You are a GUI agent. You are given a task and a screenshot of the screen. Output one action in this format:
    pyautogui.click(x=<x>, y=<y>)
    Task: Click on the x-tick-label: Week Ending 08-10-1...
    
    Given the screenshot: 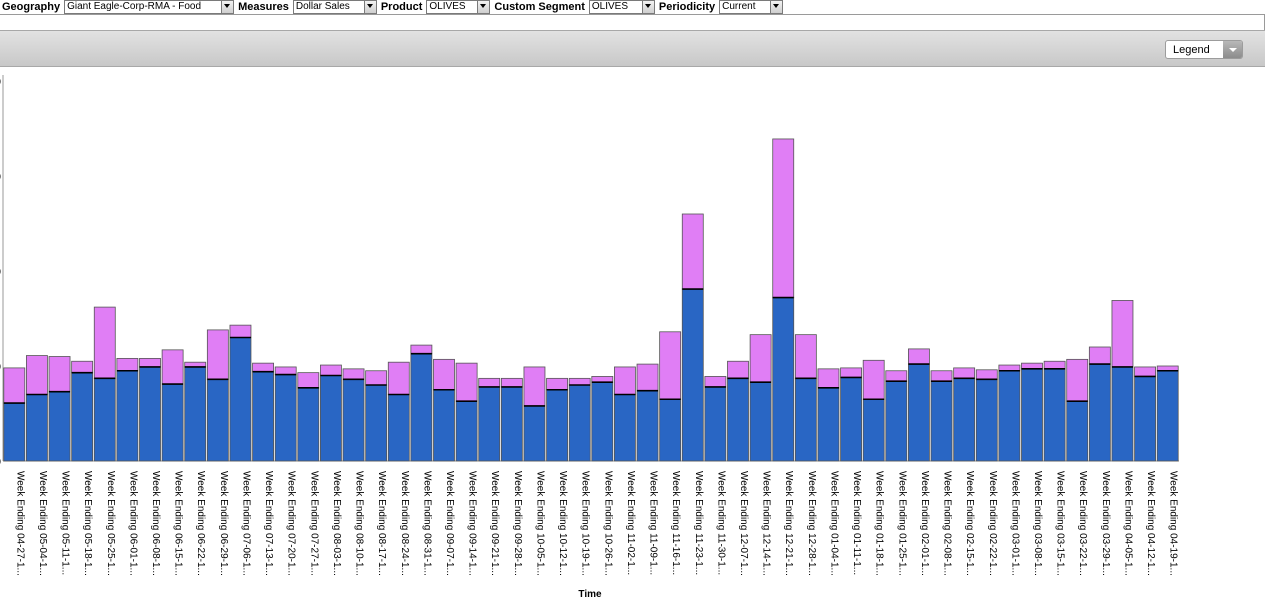 What is the action you would take?
    pyautogui.click(x=359, y=523)
    